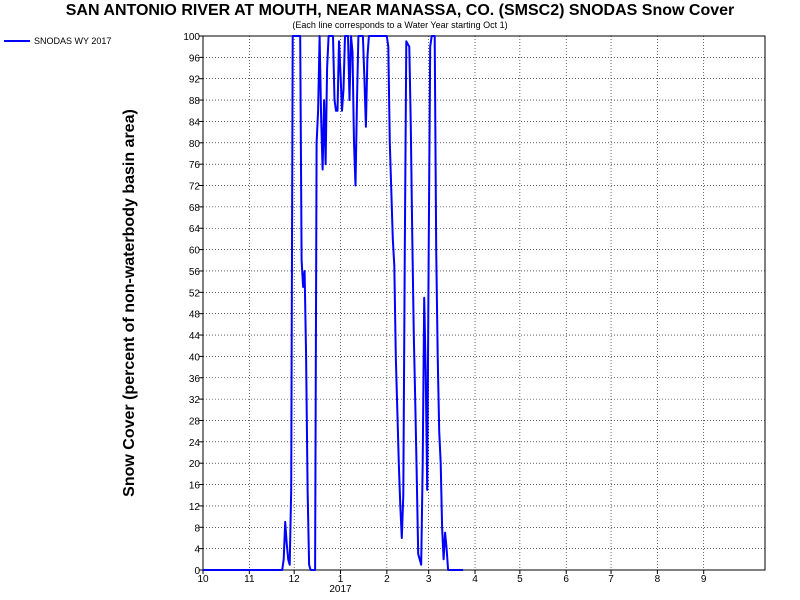 The image size is (800, 600). What do you see at coordinates (195, 165) in the screenshot?
I see `y-tick-label: 76` at bounding box center [195, 165].